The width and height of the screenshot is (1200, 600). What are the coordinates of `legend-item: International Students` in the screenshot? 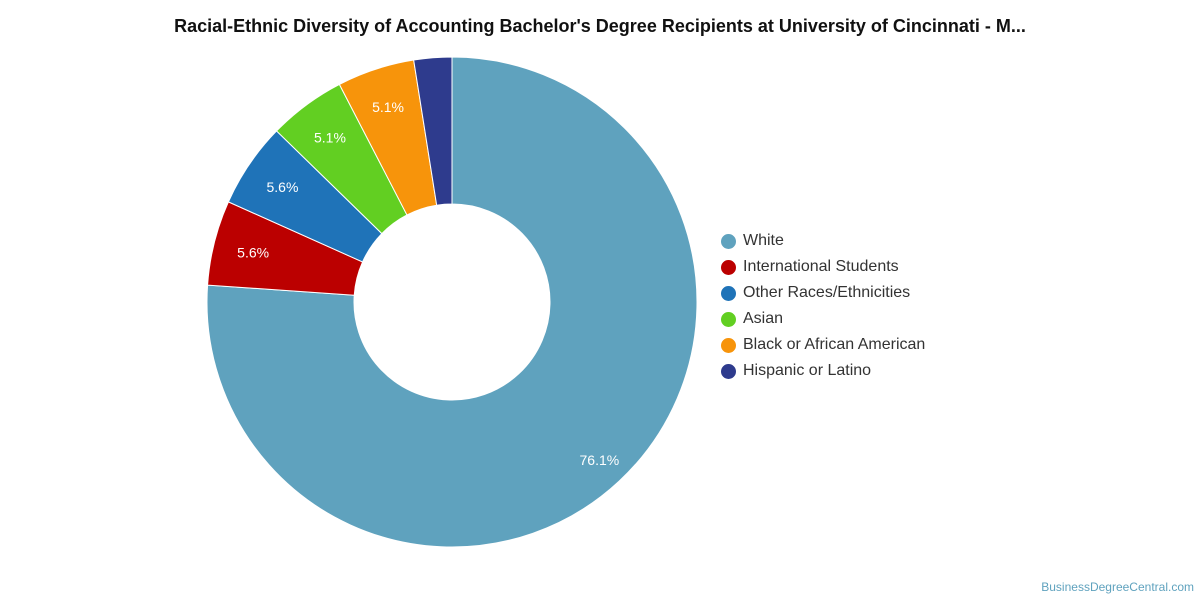 It's located at (823, 267).